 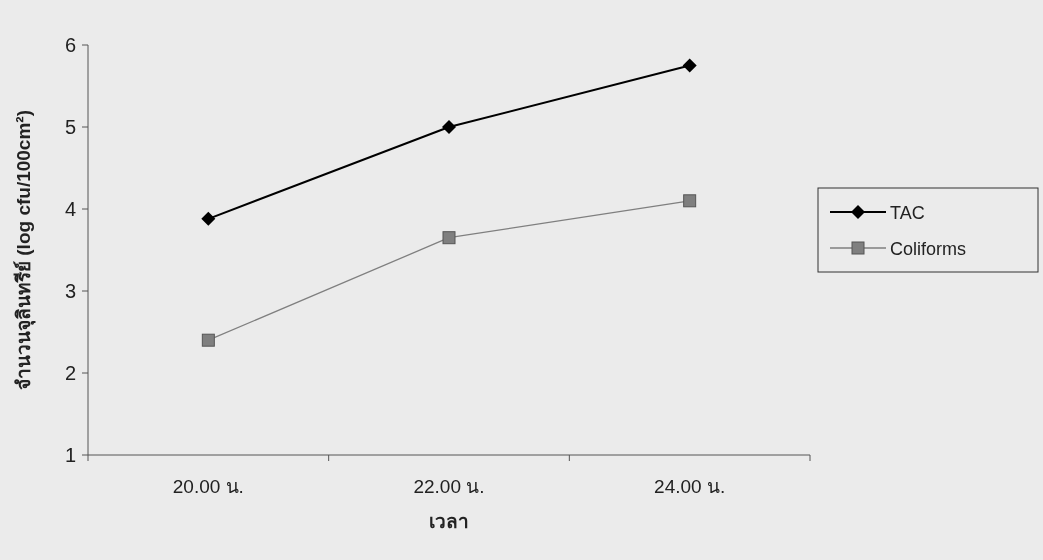 I want to click on x-tick-label: 22.00 น., so click(x=449, y=486).